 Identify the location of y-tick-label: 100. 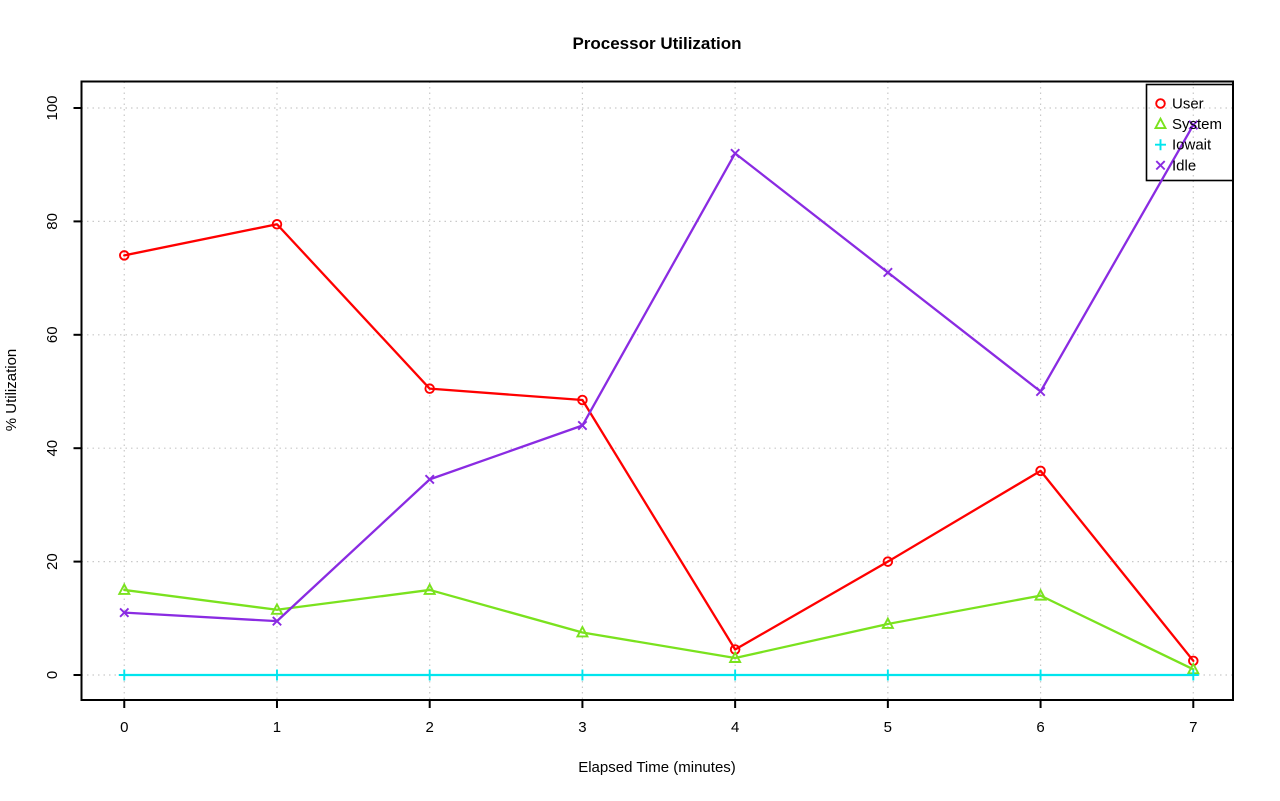
(52, 107).